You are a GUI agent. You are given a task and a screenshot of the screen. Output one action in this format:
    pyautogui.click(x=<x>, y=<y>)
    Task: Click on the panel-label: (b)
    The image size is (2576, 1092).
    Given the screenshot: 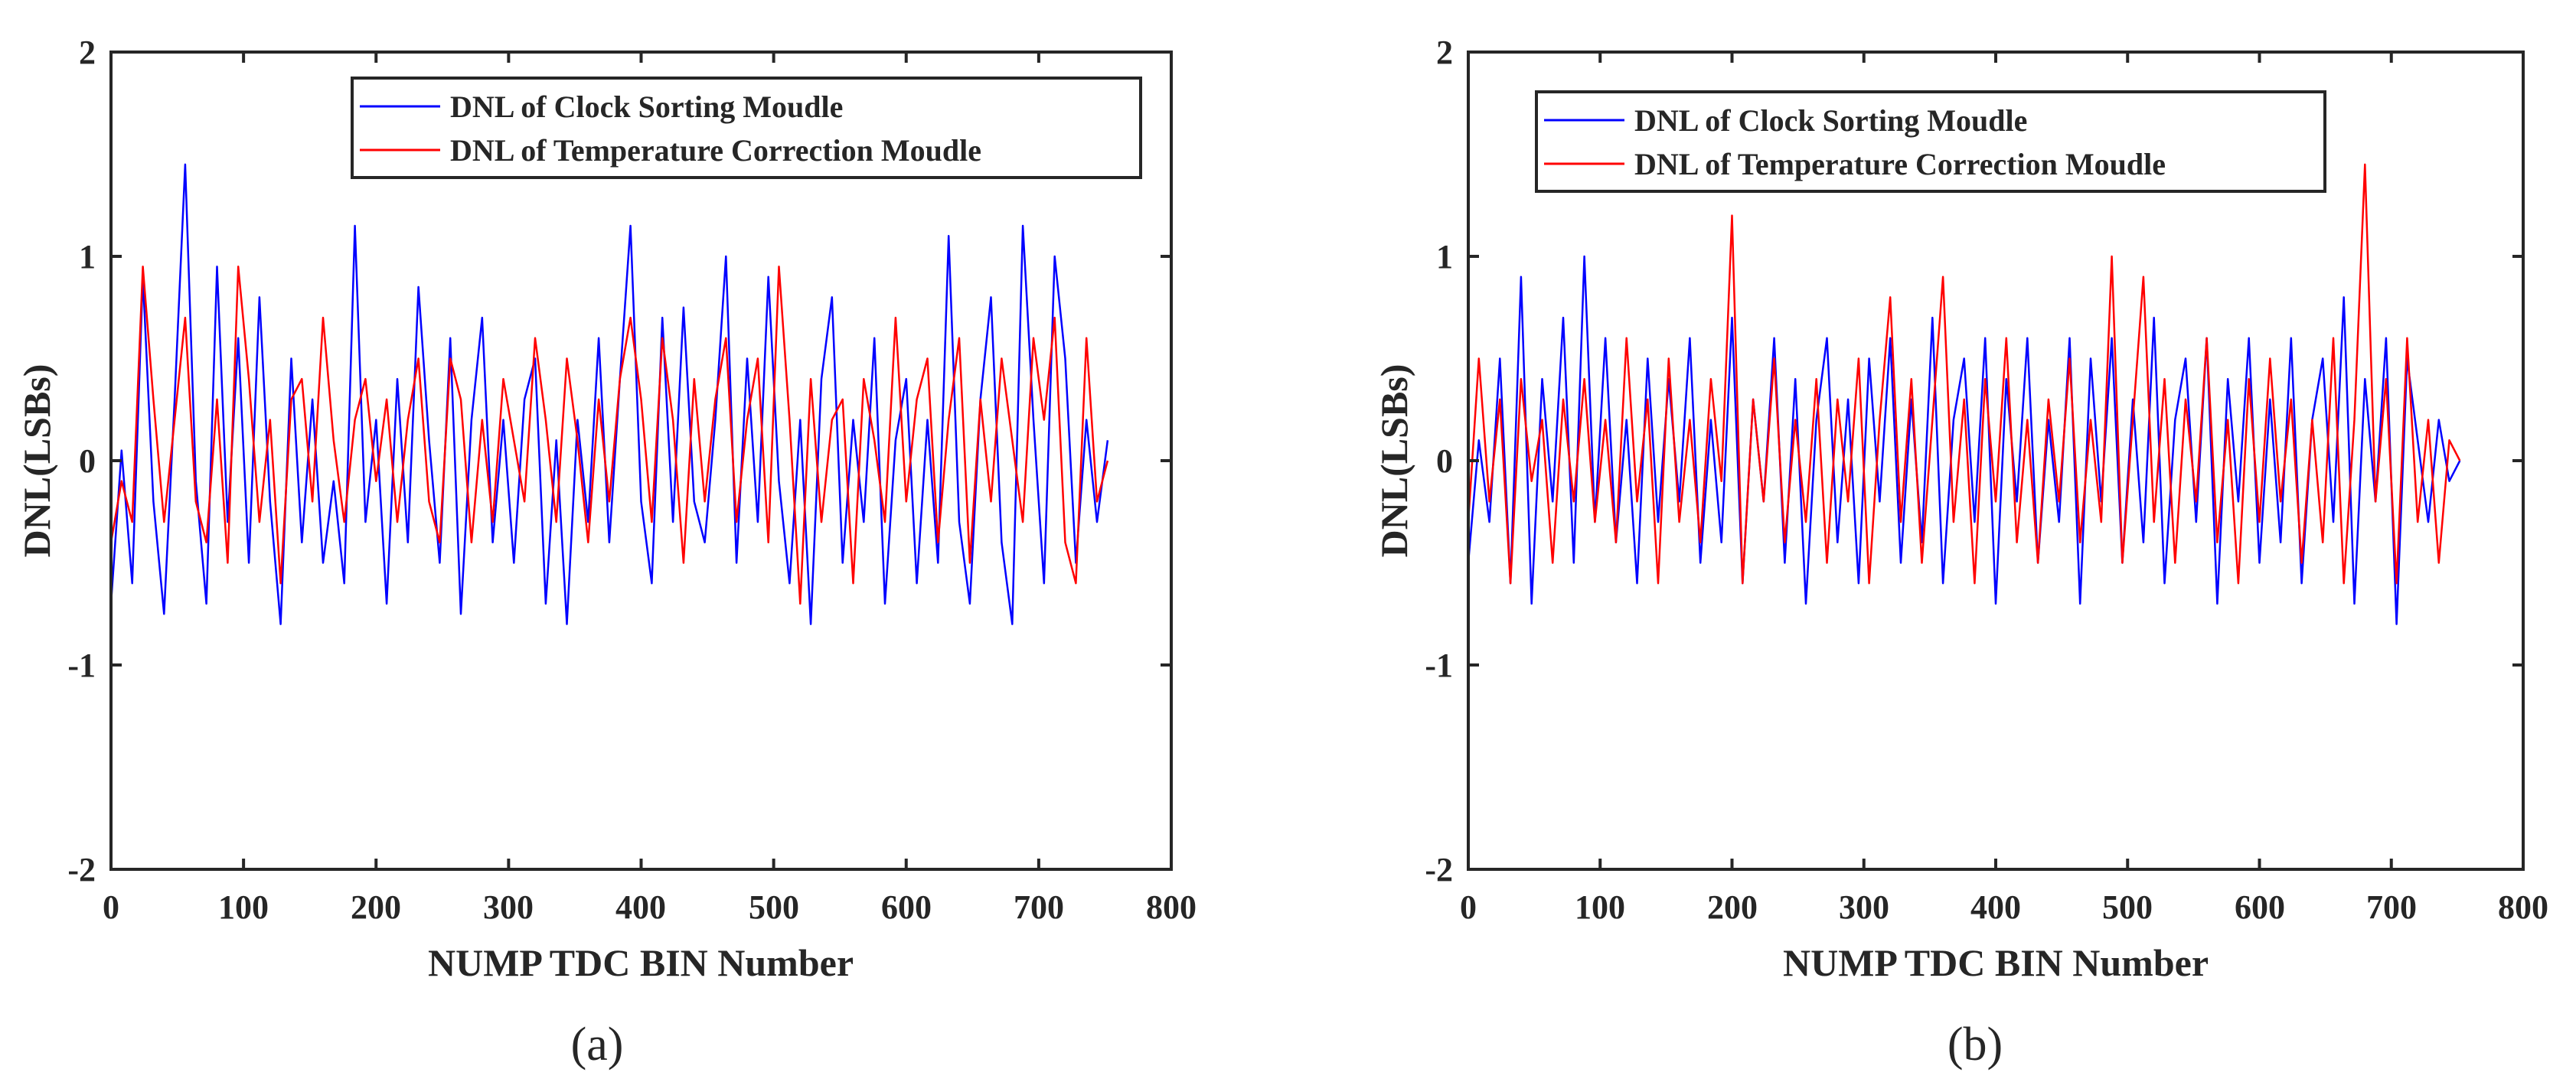 What is the action you would take?
    pyautogui.click(x=1975, y=1045)
    